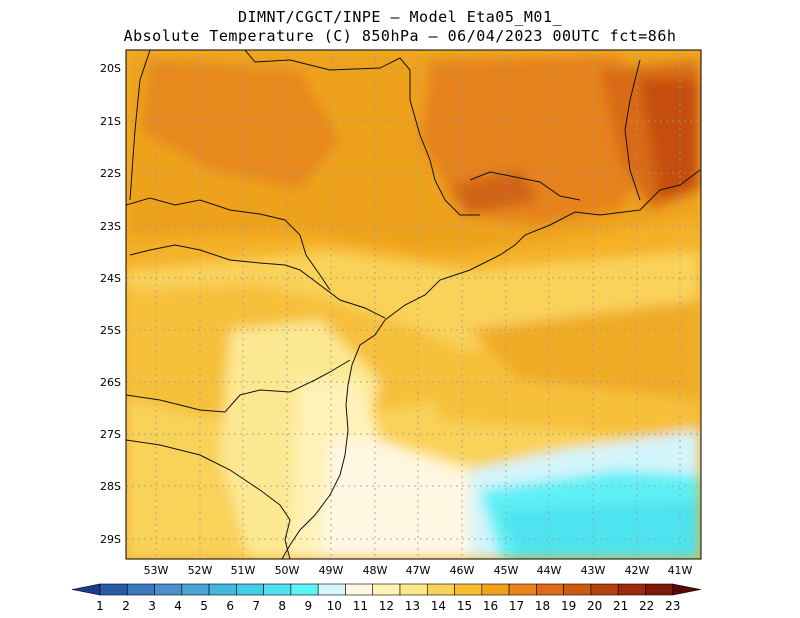 The height and width of the screenshot is (618, 800). Describe the element at coordinates (100, 606) in the screenshot. I see `colorbar-label: 1` at that location.